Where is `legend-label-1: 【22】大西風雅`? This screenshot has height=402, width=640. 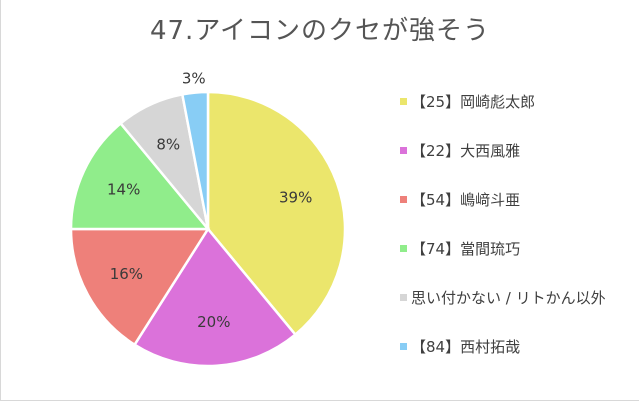 legend-label-1: 【22】大西風雅 is located at coordinates (465, 151).